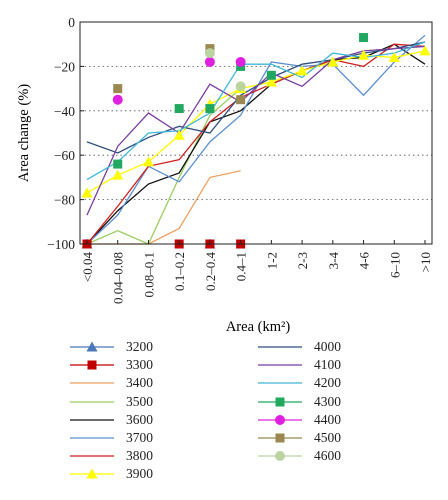 This screenshot has width=448, height=500. What do you see at coordinates (64, 155) in the screenshot?
I see `y-tick-label: −60` at bounding box center [64, 155].